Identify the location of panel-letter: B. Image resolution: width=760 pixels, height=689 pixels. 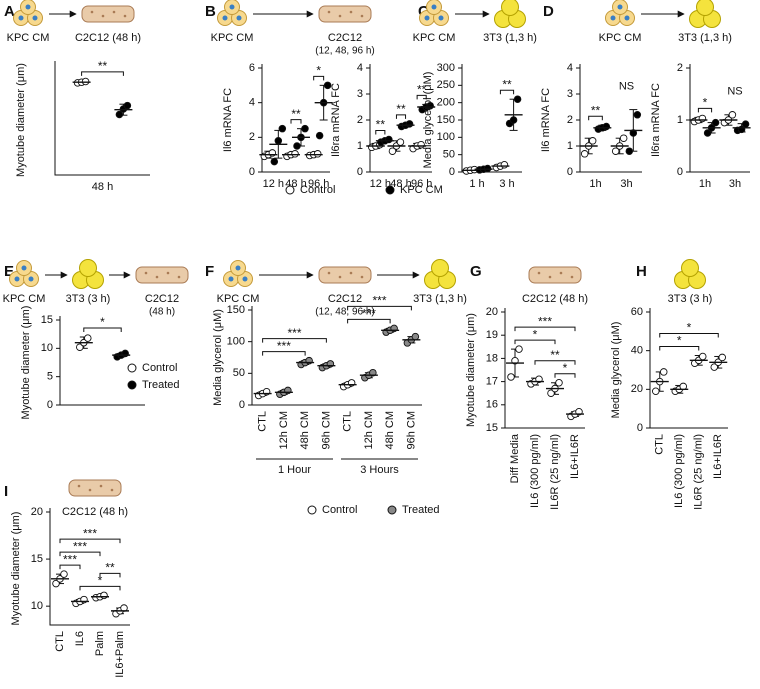
(210, 11).